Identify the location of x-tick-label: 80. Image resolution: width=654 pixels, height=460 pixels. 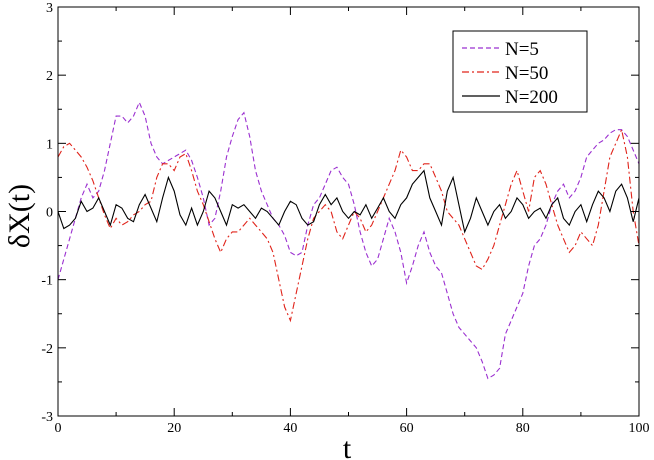
(523, 428).